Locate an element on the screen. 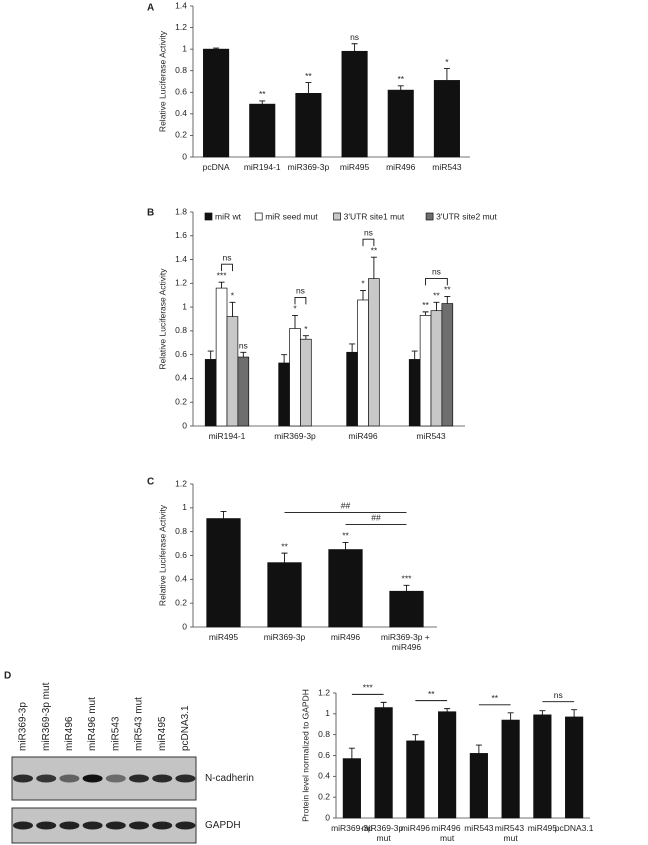 The height and width of the screenshot is (845, 648). x-tick-label: pcDNA is located at coordinates (216, 167).